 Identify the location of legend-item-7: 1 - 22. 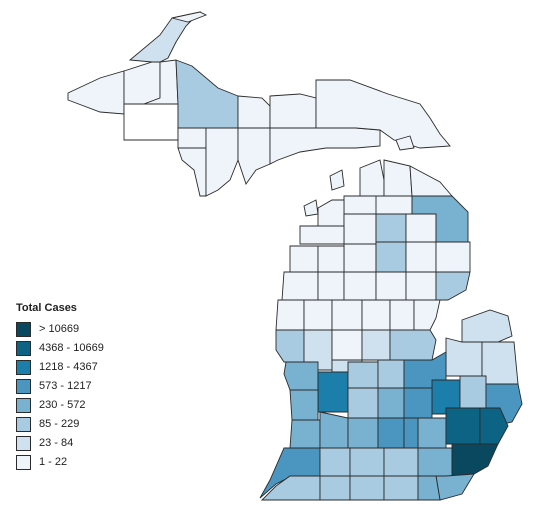
(60, 462).